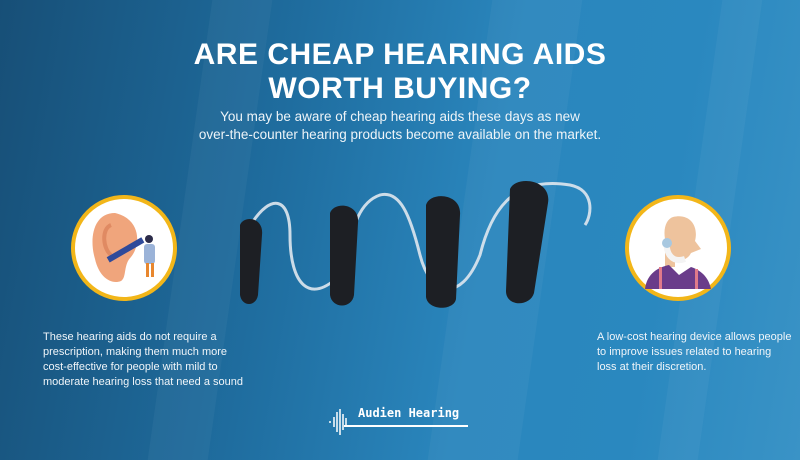 This screenshot has width=800, height=460. Describe the element at coordinates (124, 248) in the screenshot. I see `ear-examination-illustration` at that location.